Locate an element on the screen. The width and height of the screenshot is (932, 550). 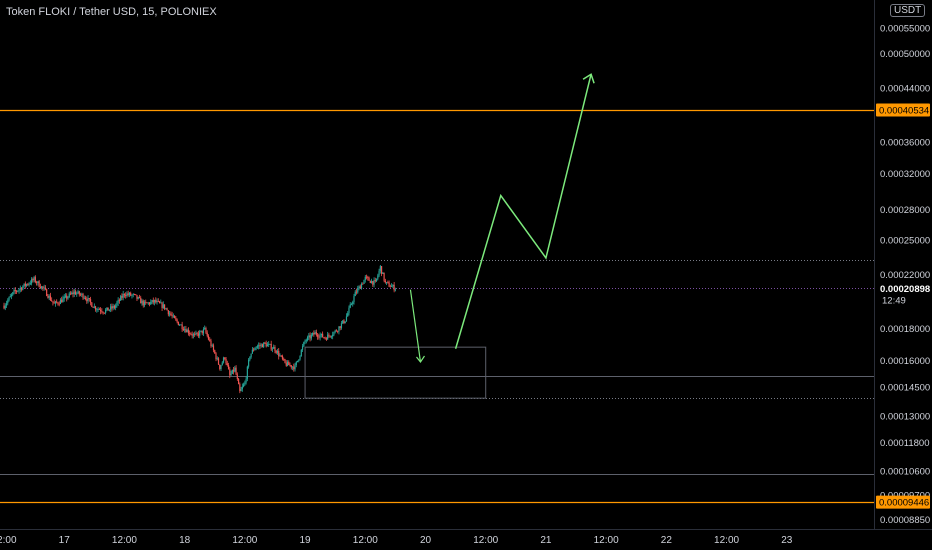
price-tick-label: 0.00013000 is located at coordinates (905, 417).